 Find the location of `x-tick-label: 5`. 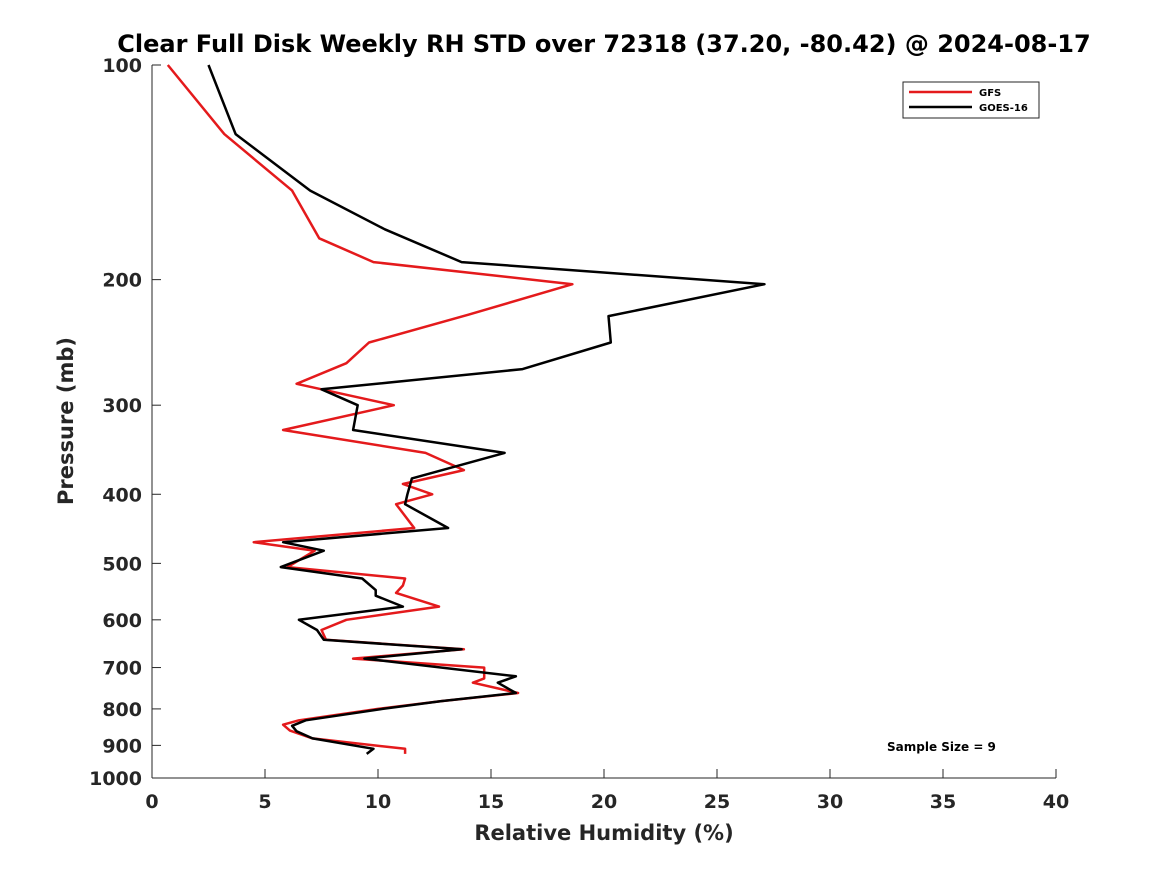

x-tick-label: 5 is located at coordinates (264, 802).